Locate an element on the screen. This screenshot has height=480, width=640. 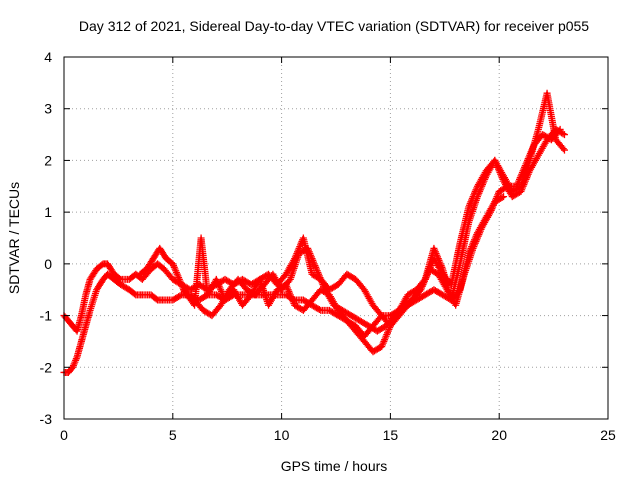
x-tick-label: 25 is located at coordinates (608, 435).